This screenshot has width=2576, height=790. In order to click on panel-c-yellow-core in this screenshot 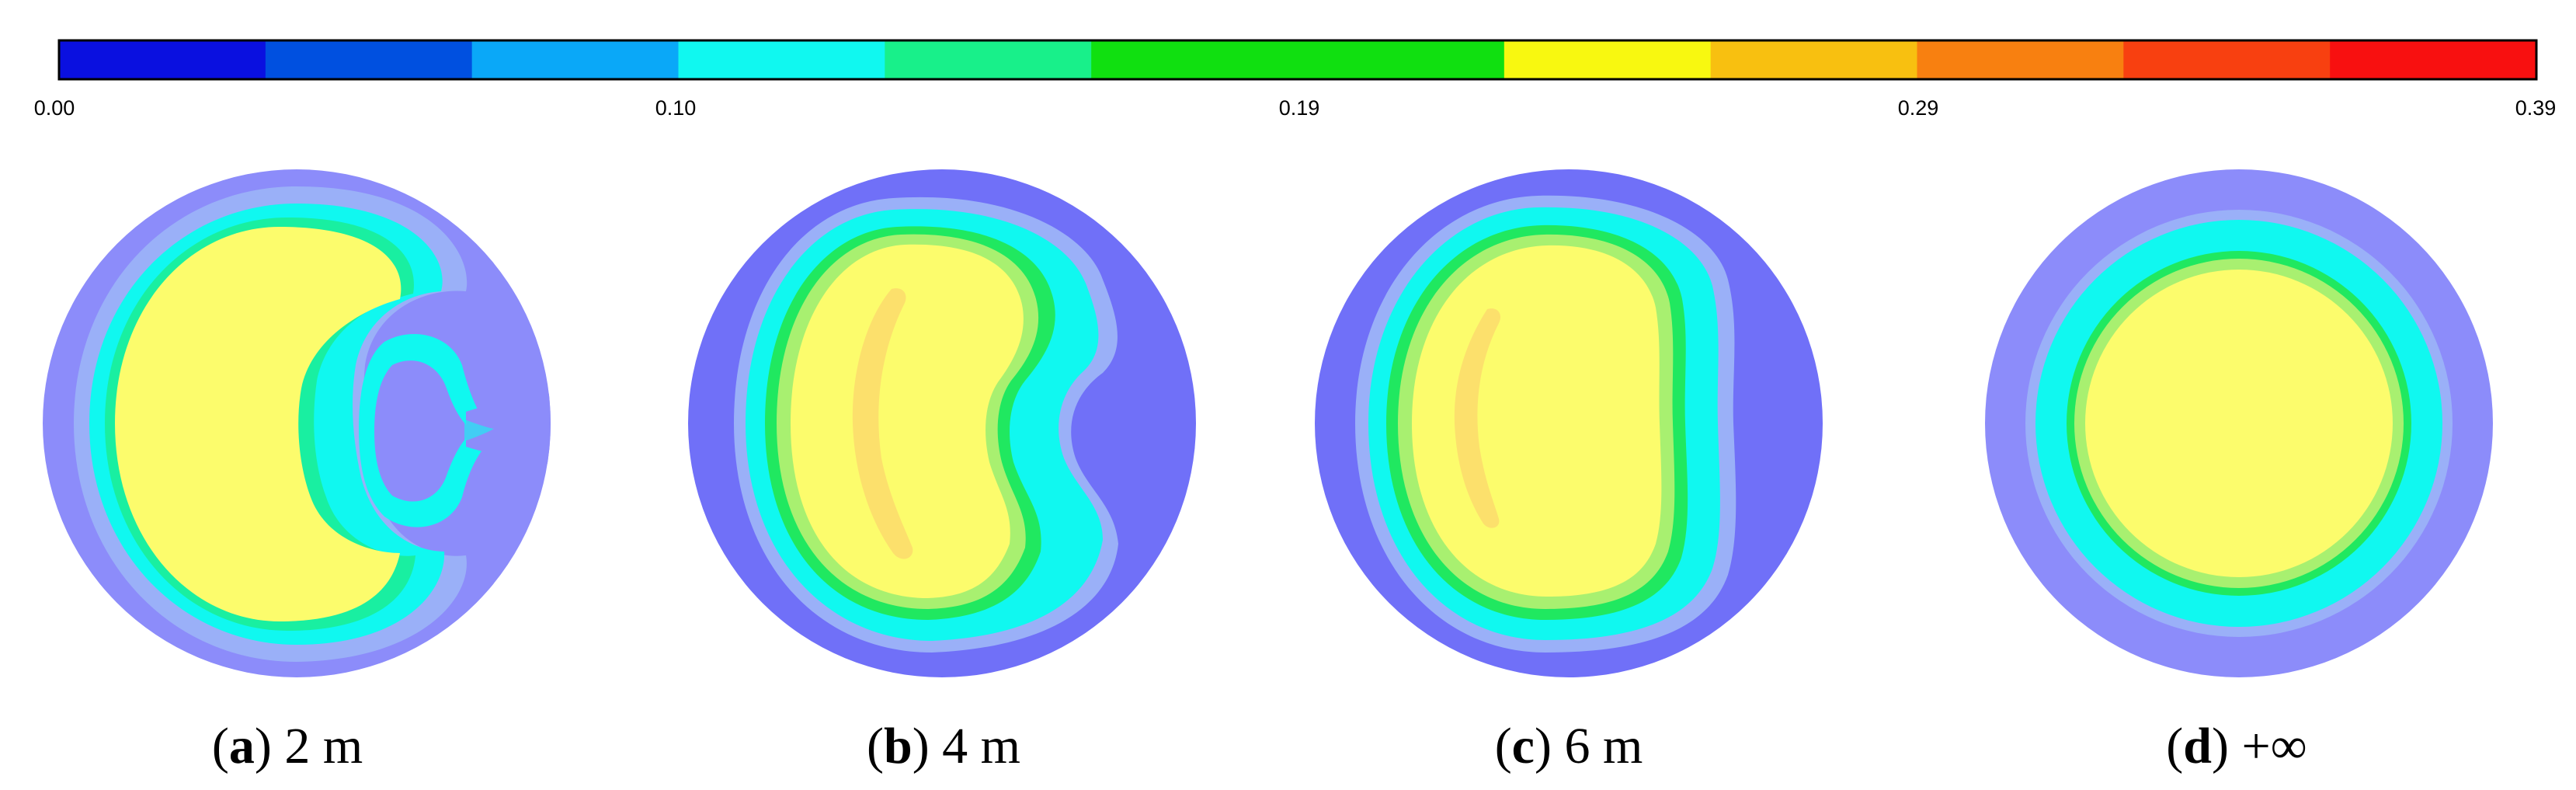, I will do `click(1537, 421)`.